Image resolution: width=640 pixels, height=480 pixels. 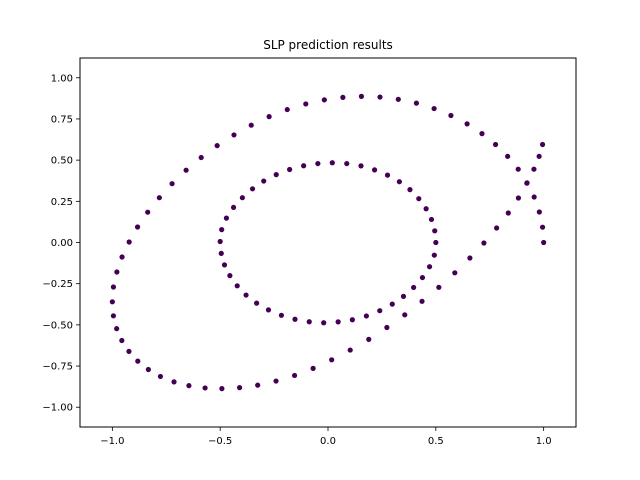 I want to click on y-tick-label: 0.00, so click(x=62, y=243).